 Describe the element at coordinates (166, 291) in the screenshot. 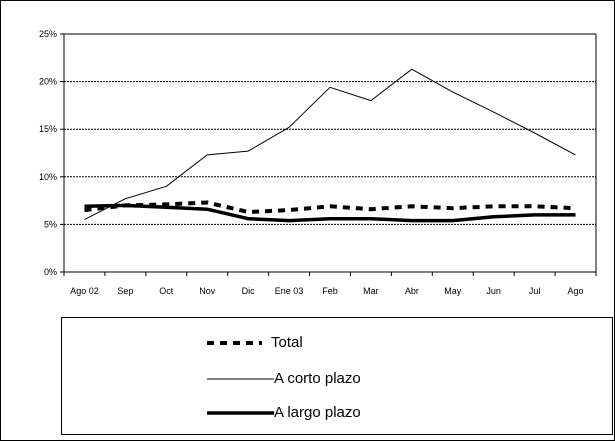

I see `x-tick-label: Oct` at that location.